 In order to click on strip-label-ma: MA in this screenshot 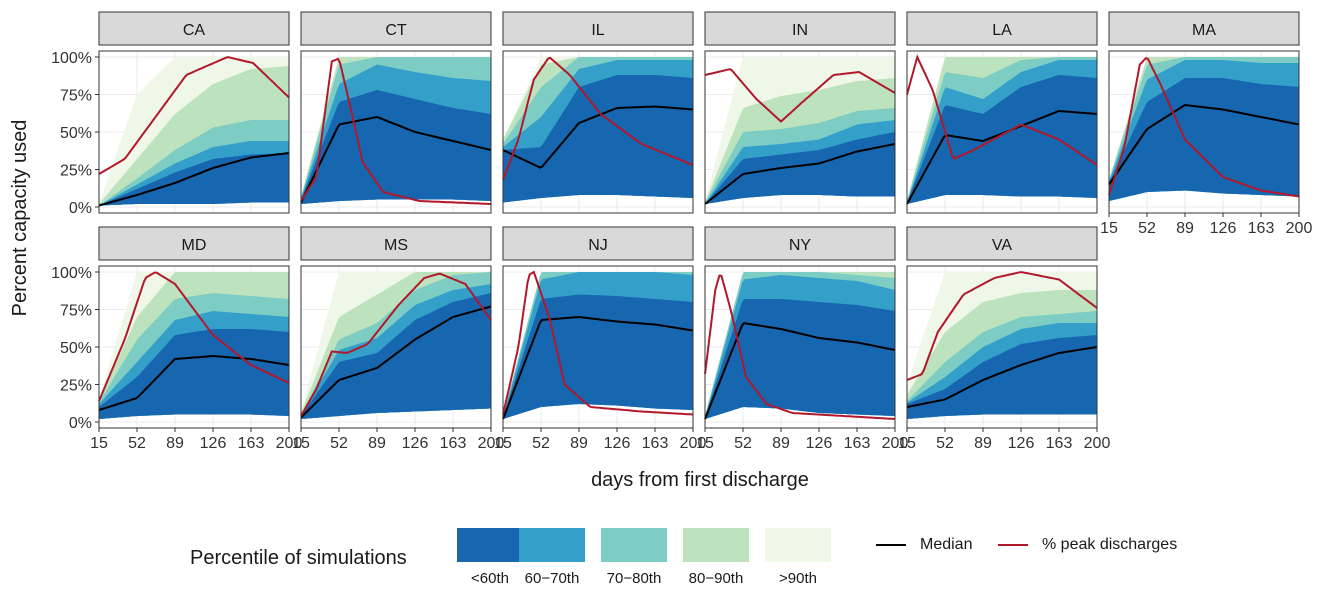, I will do `click(1204, 30)`.